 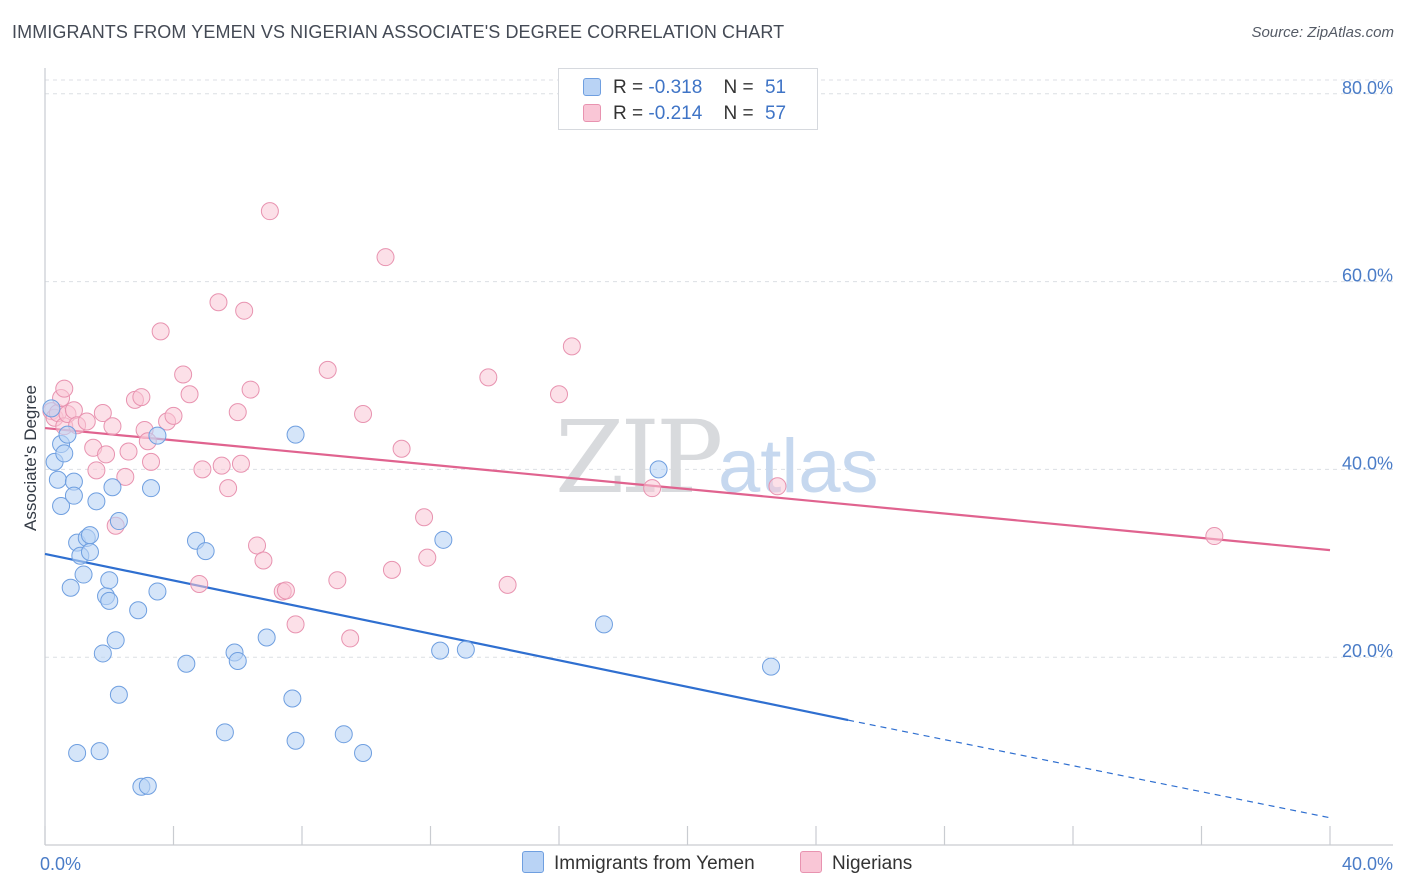 I want to click on x-tick-label-1: 40.0%, so click(x=1367, y=864).